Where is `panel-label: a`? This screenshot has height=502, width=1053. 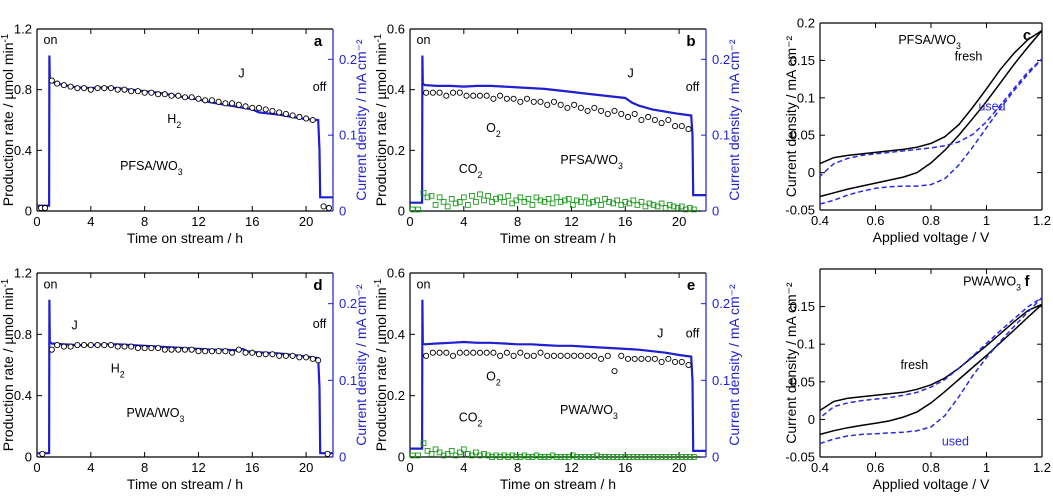
panel-label: a is located at coordinates (318, 41).